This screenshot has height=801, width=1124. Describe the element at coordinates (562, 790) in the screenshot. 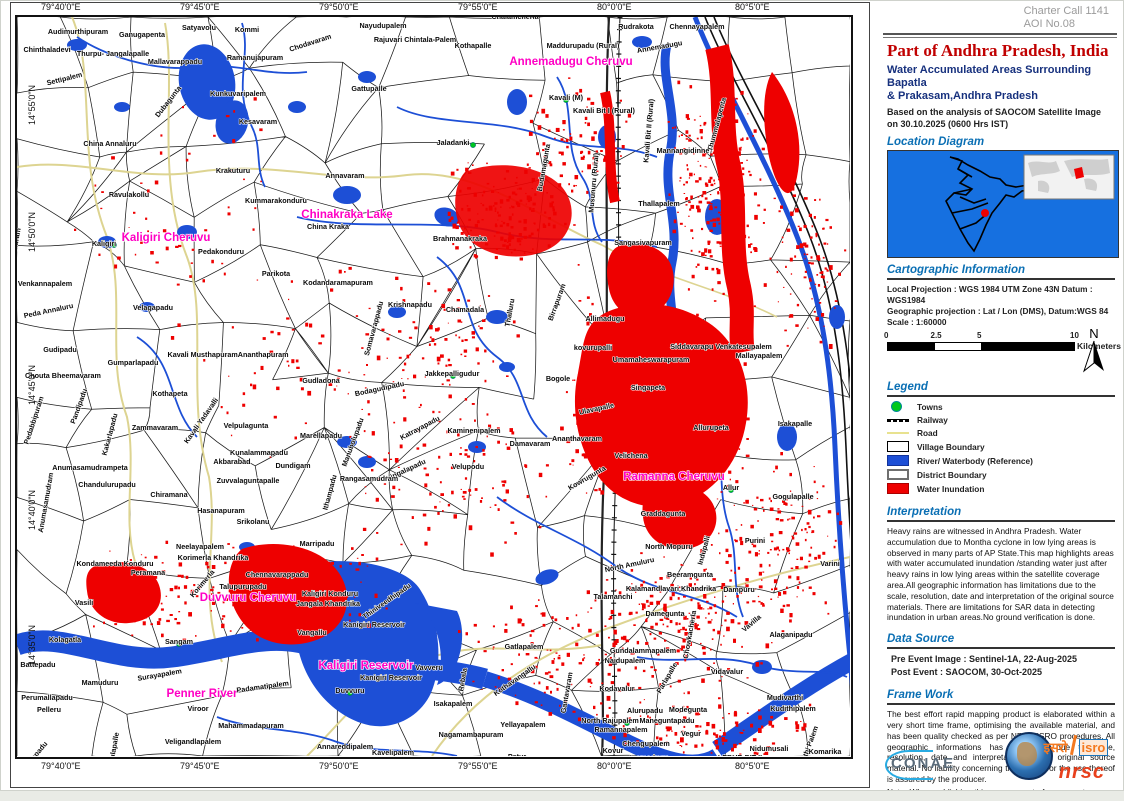

I see `page-margin` at that location.